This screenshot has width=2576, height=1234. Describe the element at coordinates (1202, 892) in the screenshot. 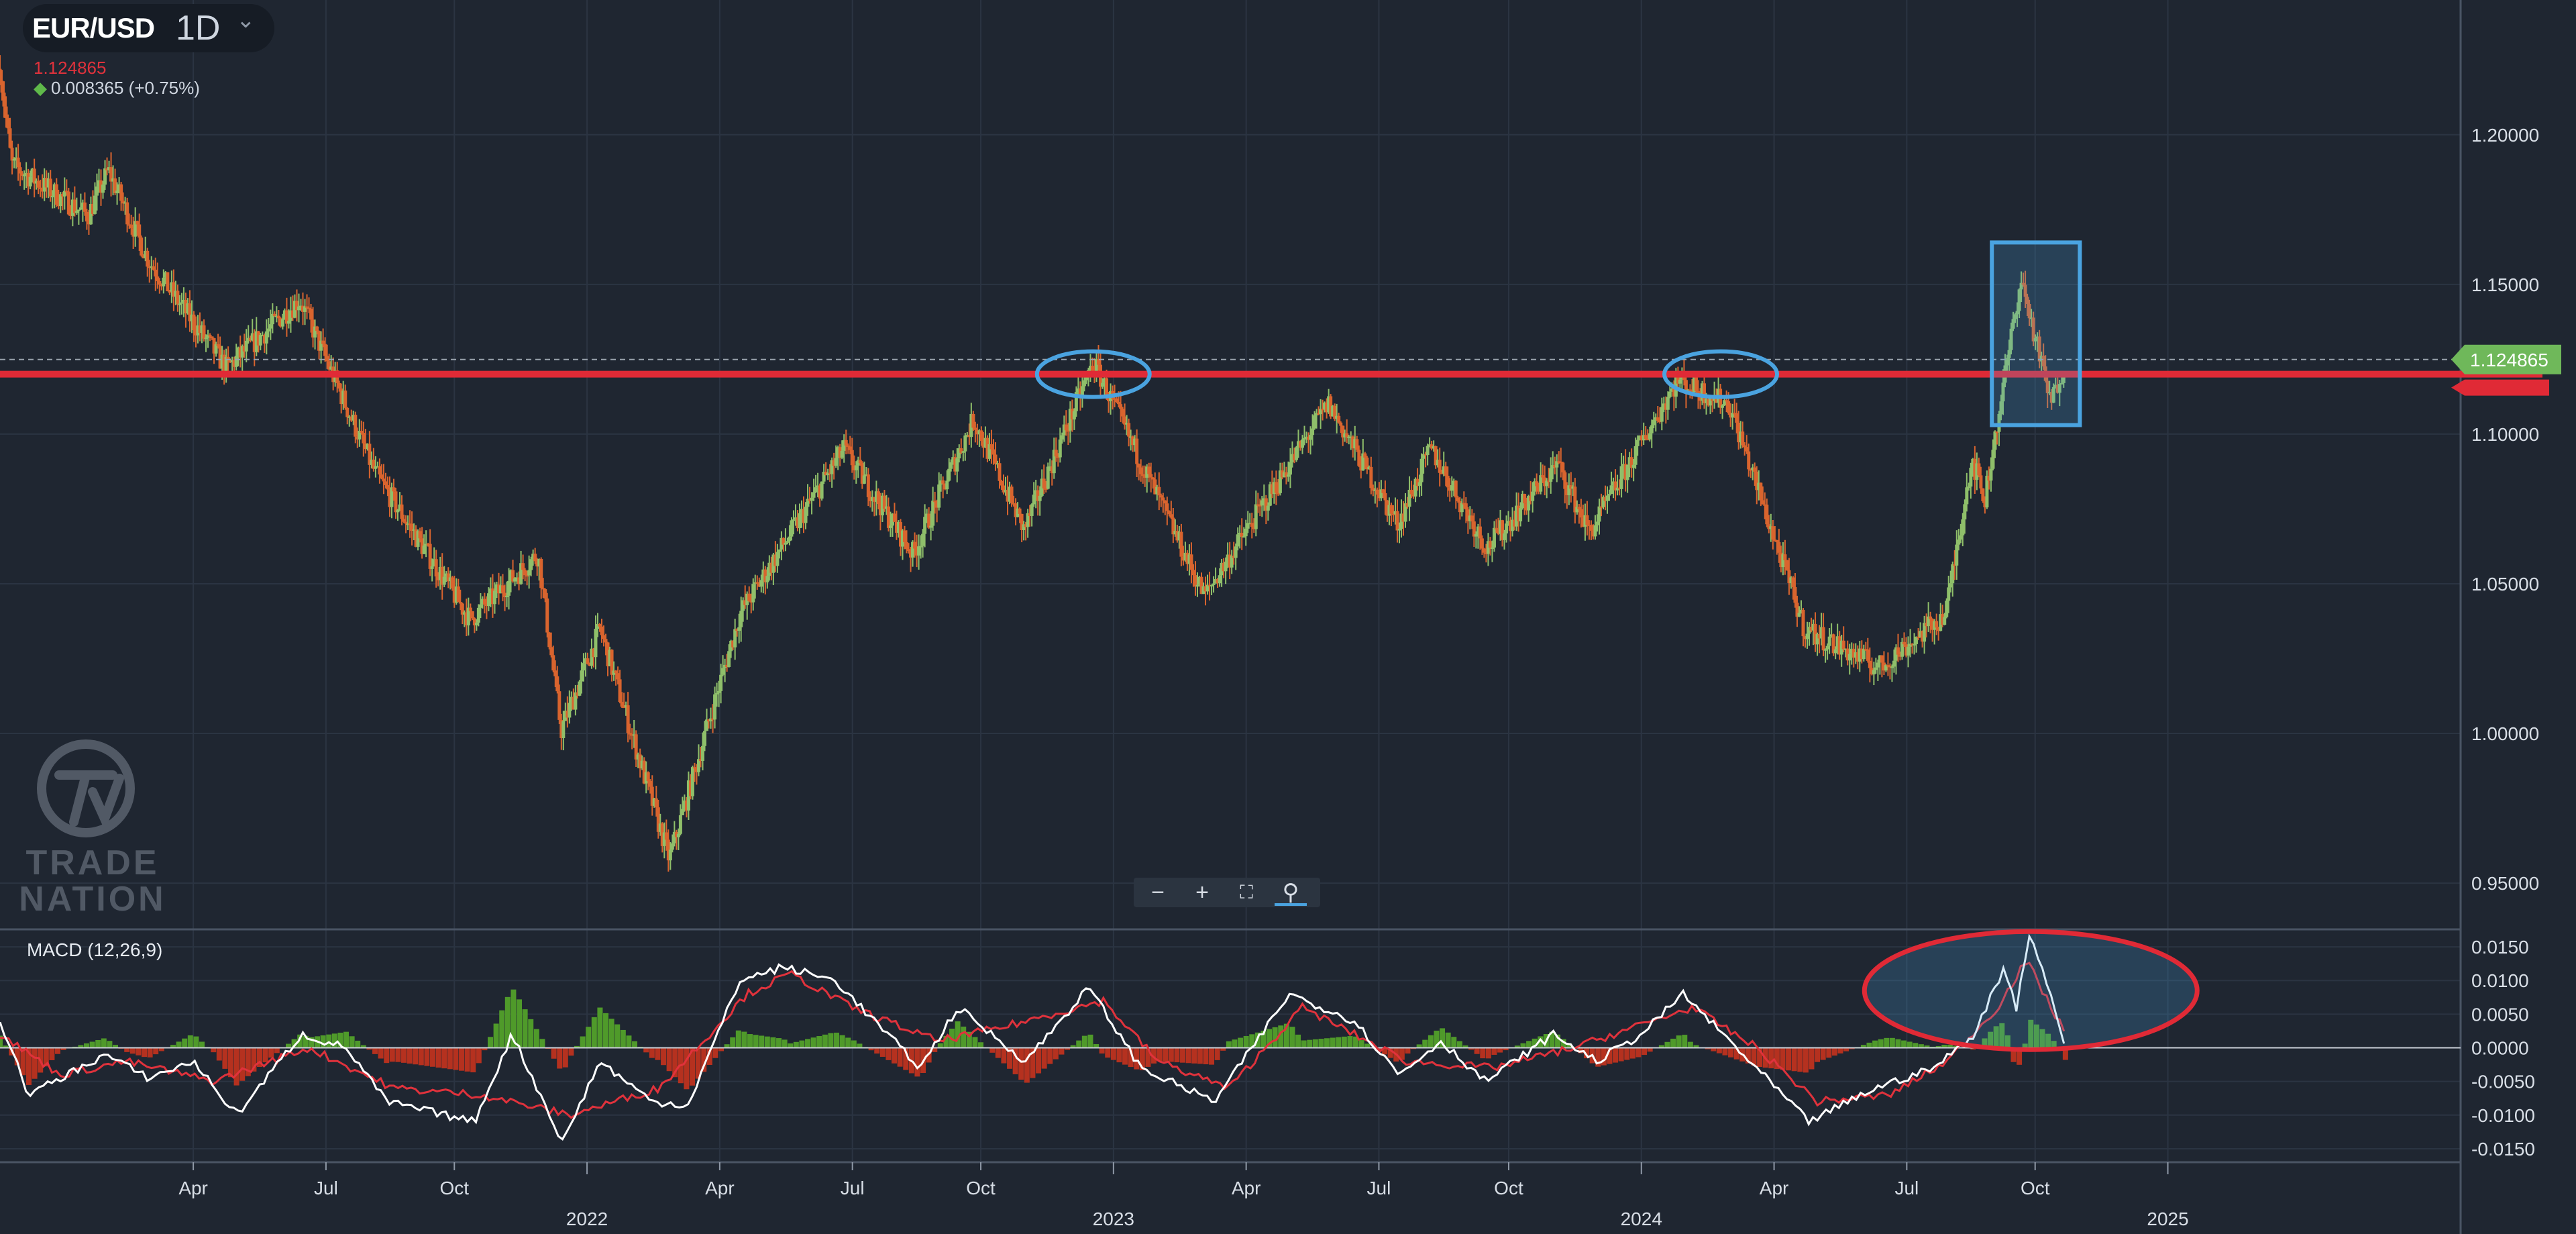

I see `zoom-in-icon: +` at that location.